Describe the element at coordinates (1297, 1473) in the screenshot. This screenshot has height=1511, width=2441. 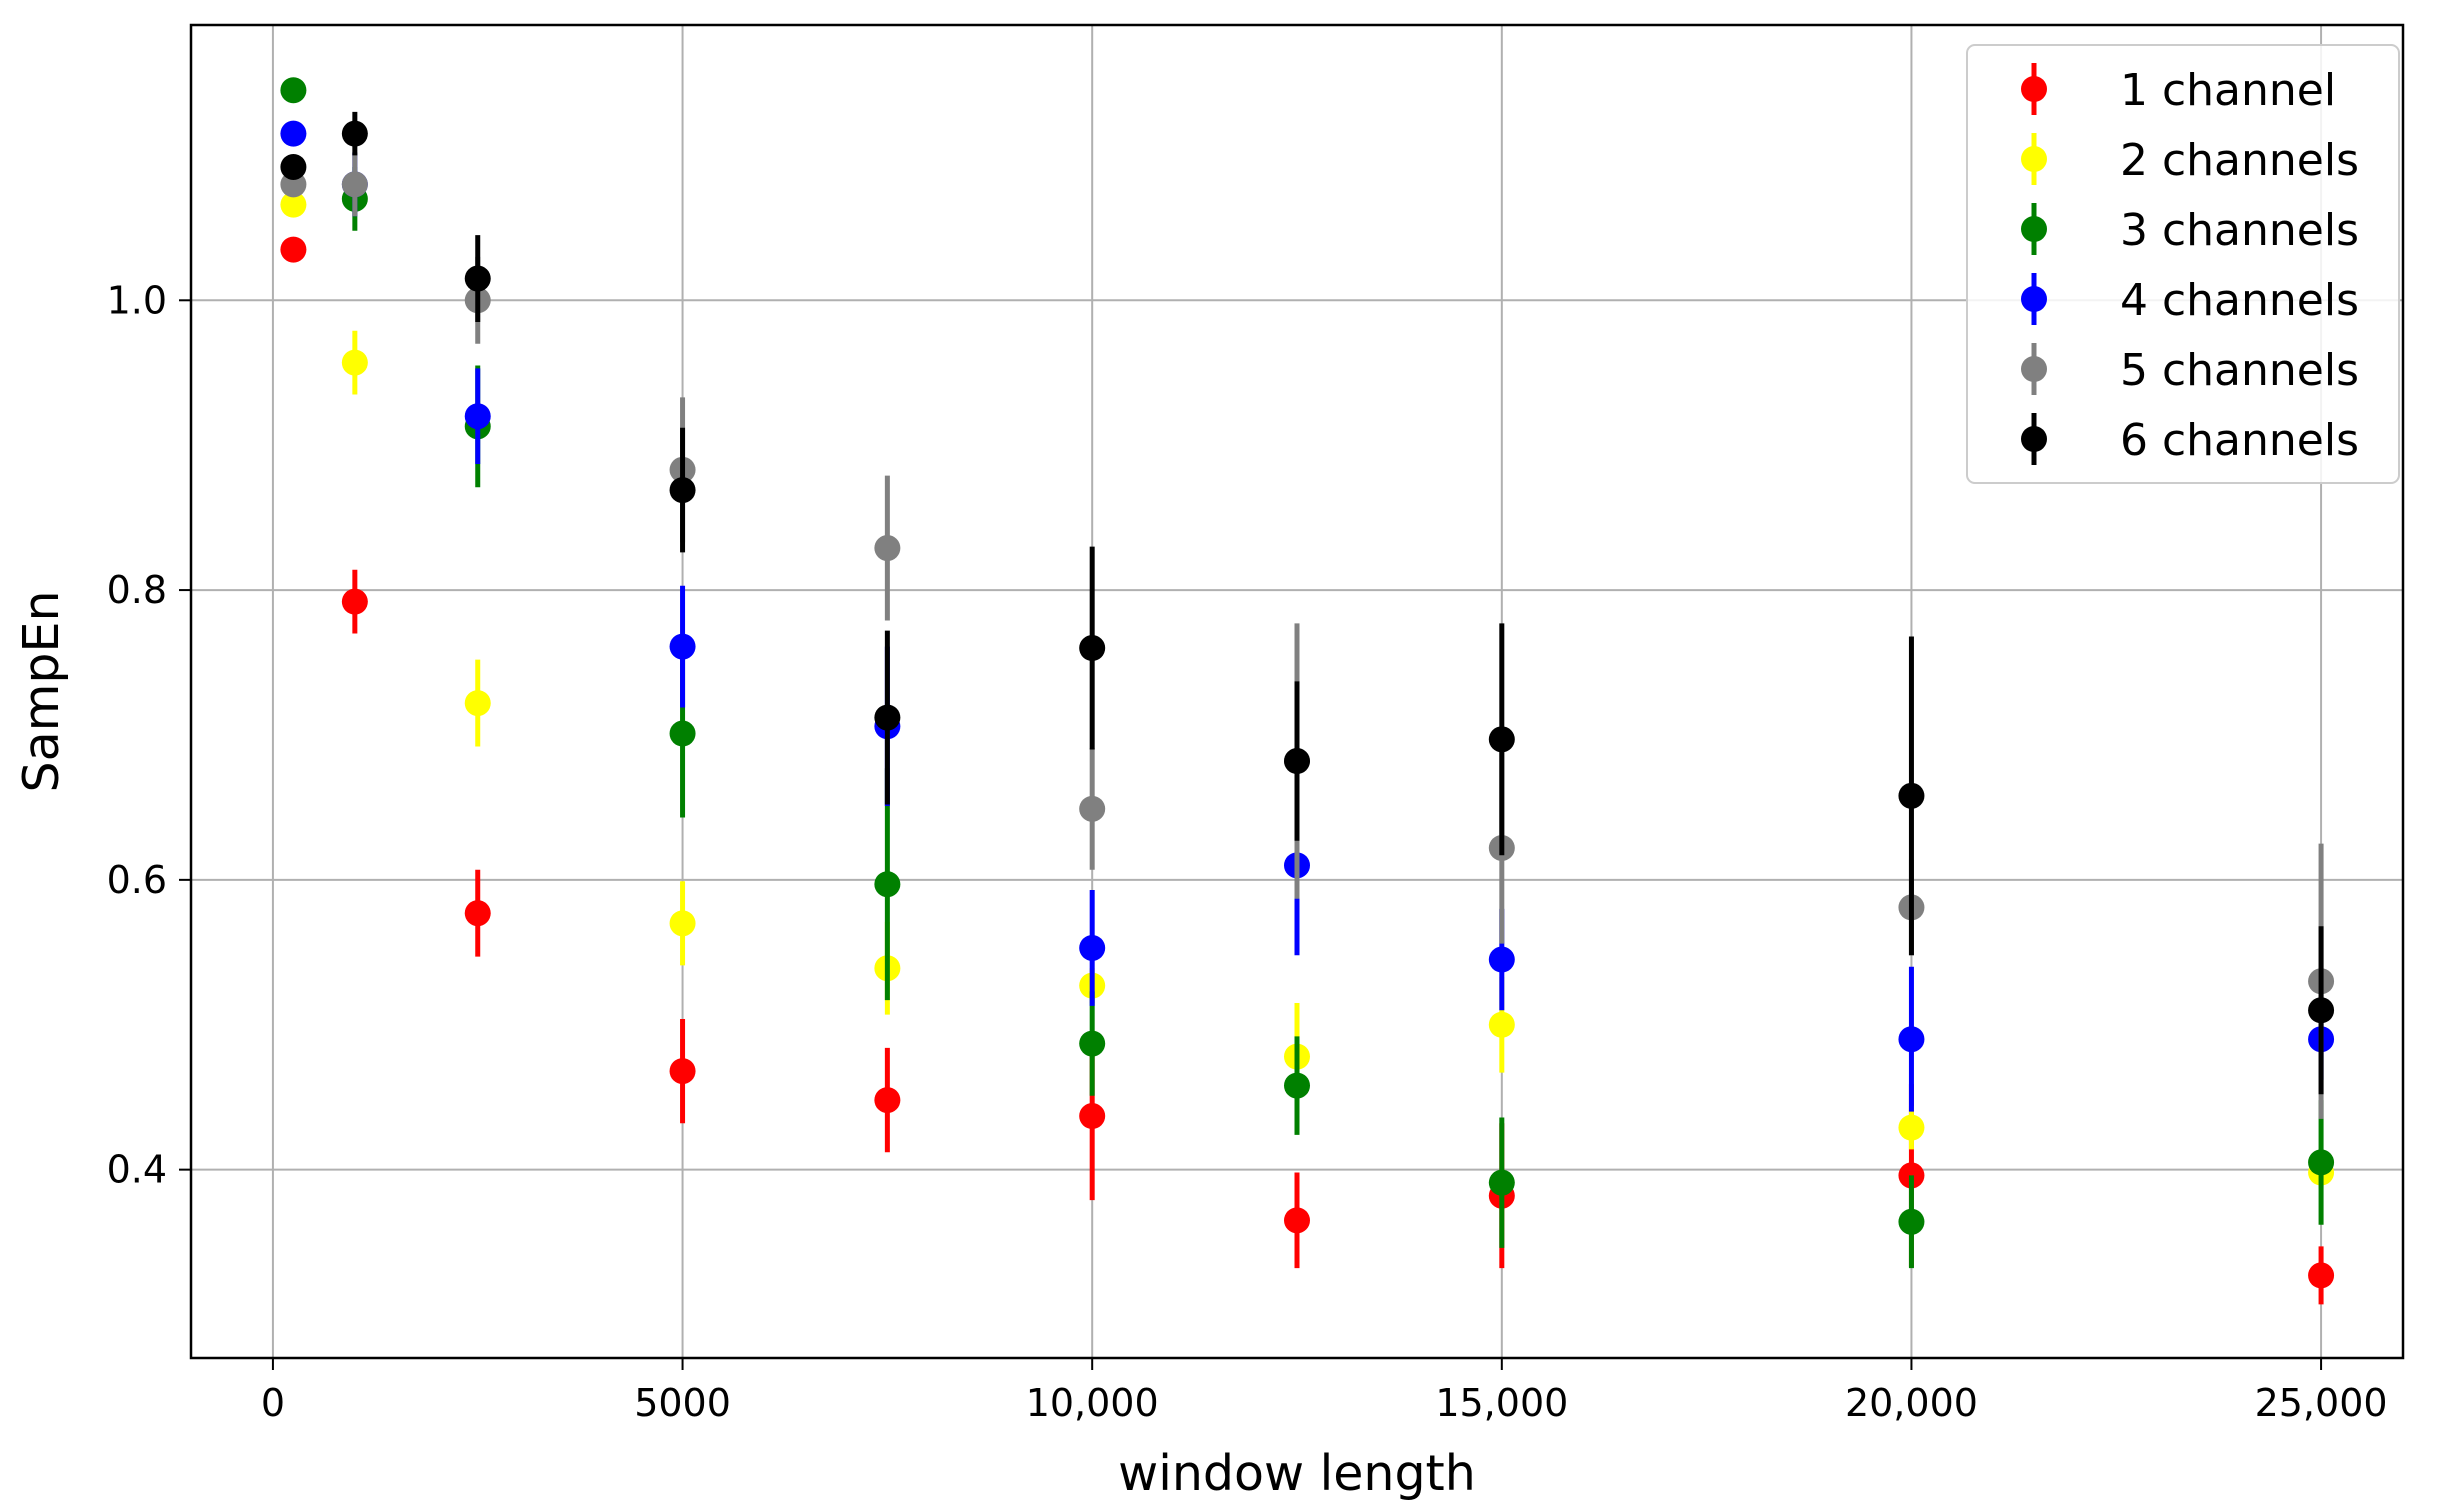
I see `x-axis-title: window length` at that location.